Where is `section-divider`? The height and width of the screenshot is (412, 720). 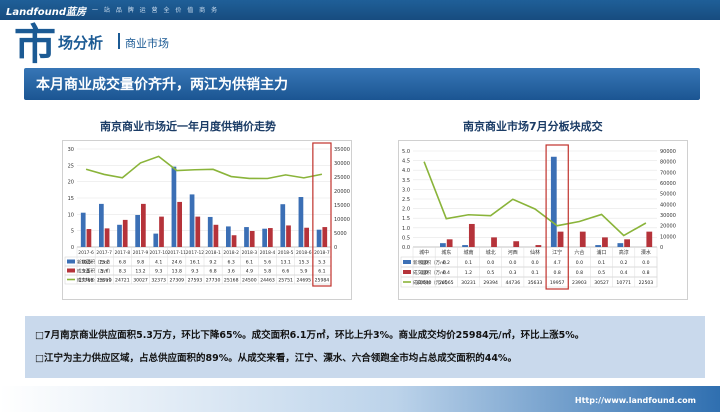 section-divider is located at coordinates (119, 41).